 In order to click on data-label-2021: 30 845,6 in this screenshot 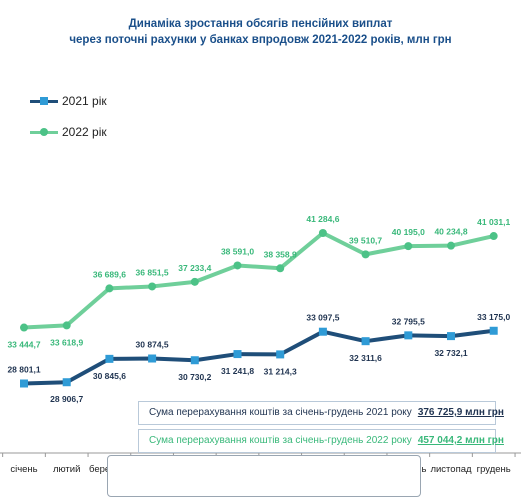, I will do `click(109, 376)`.